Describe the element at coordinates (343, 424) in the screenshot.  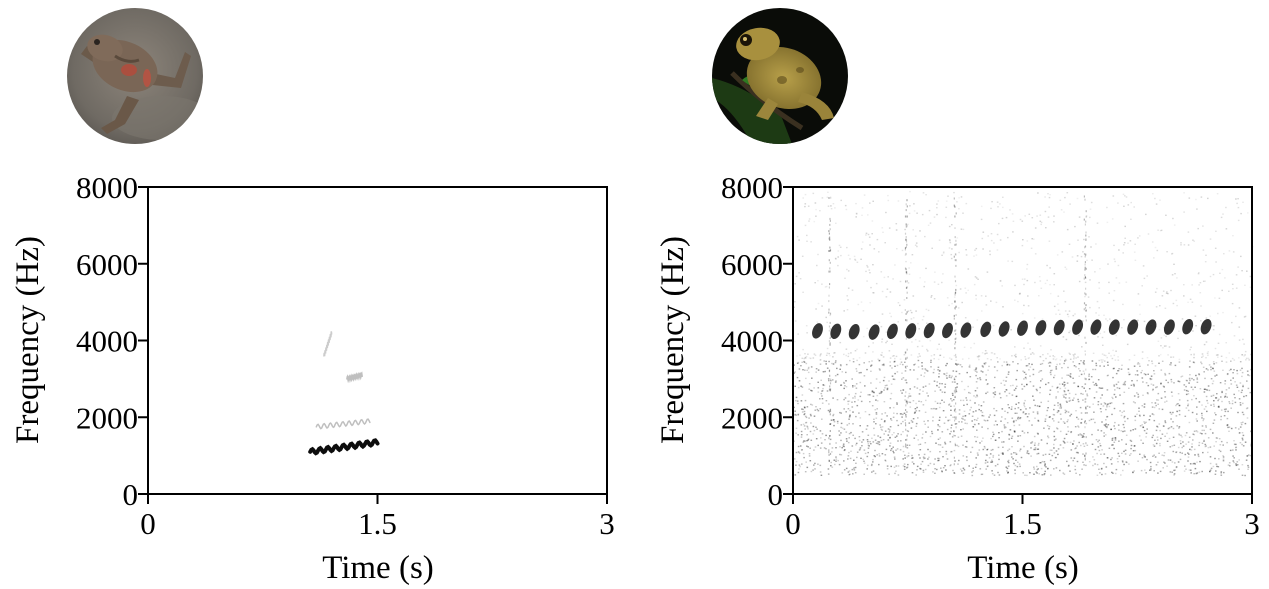
I see `call-trace-second-harmonic` at that location.